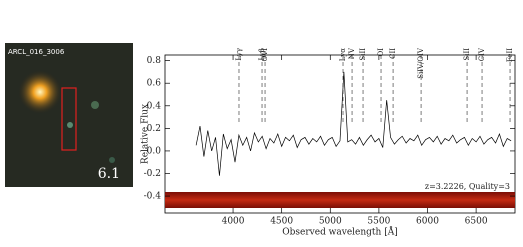 Image resolution: width=523 pixels, height=247 pixels. I want to click on x-tick-label: 6000, so click(427, 222).